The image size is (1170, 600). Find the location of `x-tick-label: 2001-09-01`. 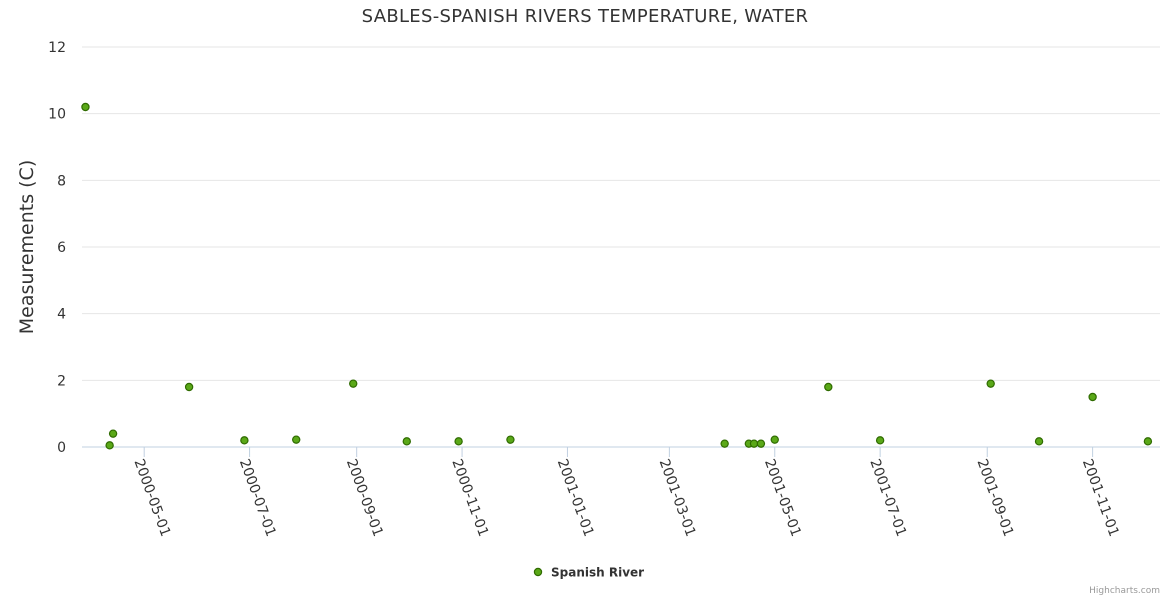

x-tick-label: 2001-09-01 is located at coordinates (994, 498).